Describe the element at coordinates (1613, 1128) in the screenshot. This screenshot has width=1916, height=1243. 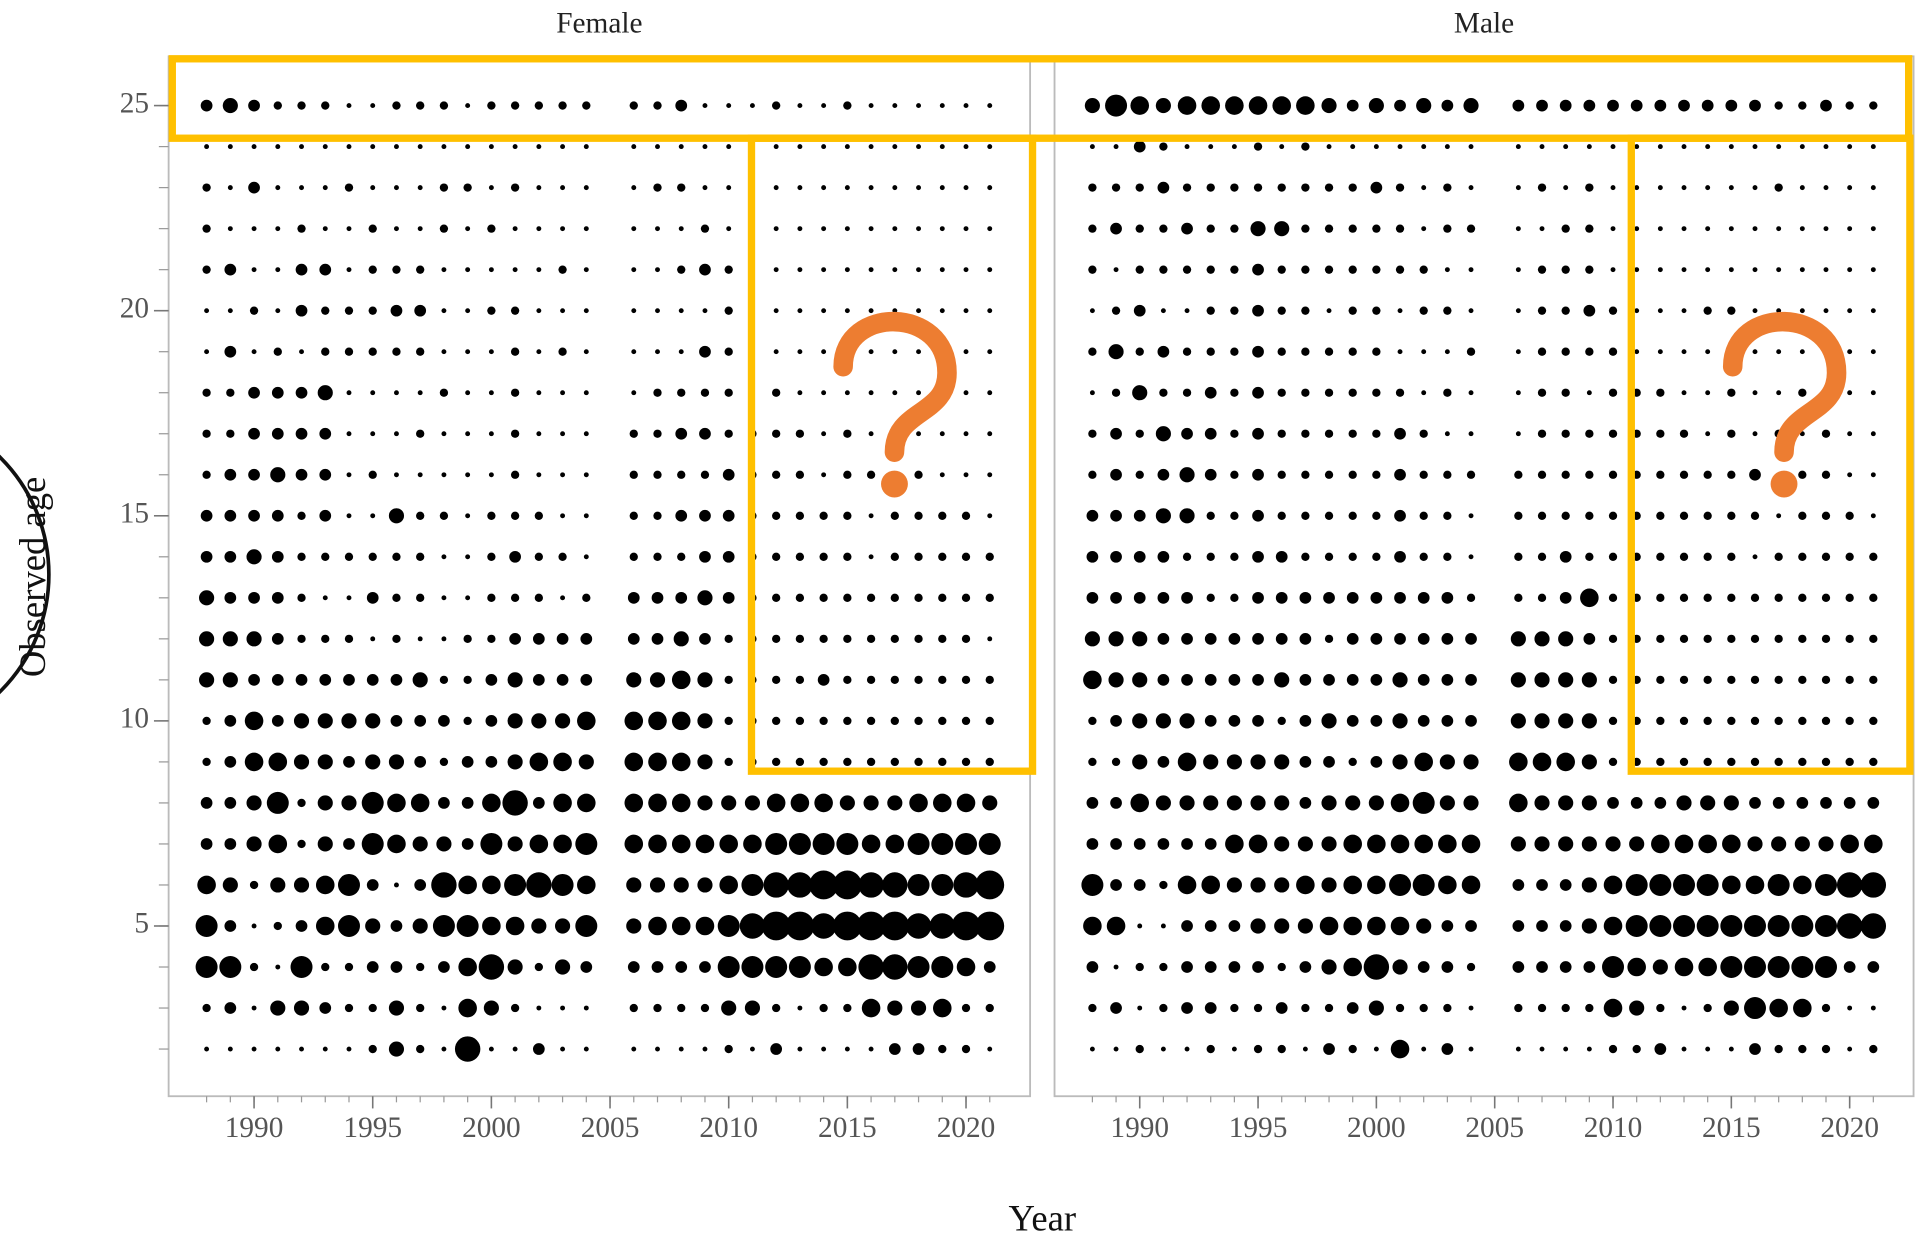
I see `x-tick-label: 2010` at that location.